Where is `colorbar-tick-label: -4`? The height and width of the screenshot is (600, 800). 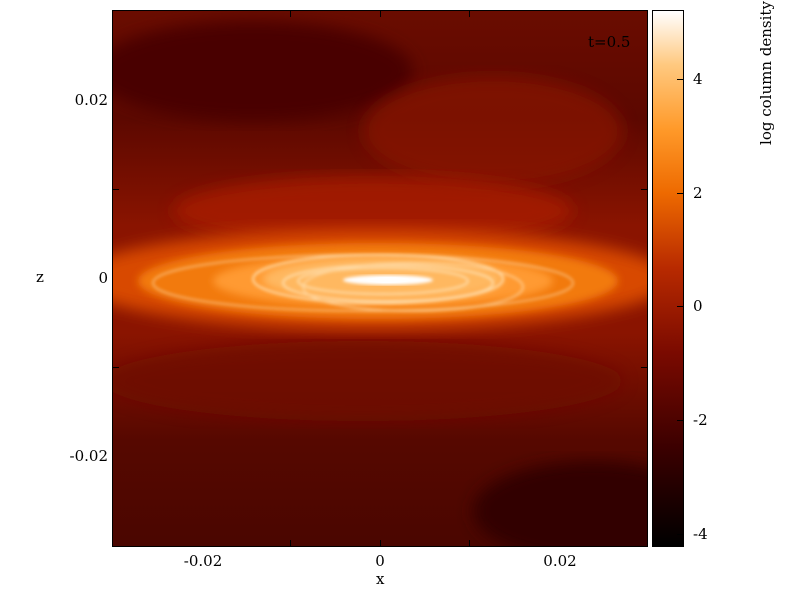 colorbar-tick-label: -4 is located at coordinates (700, 534).